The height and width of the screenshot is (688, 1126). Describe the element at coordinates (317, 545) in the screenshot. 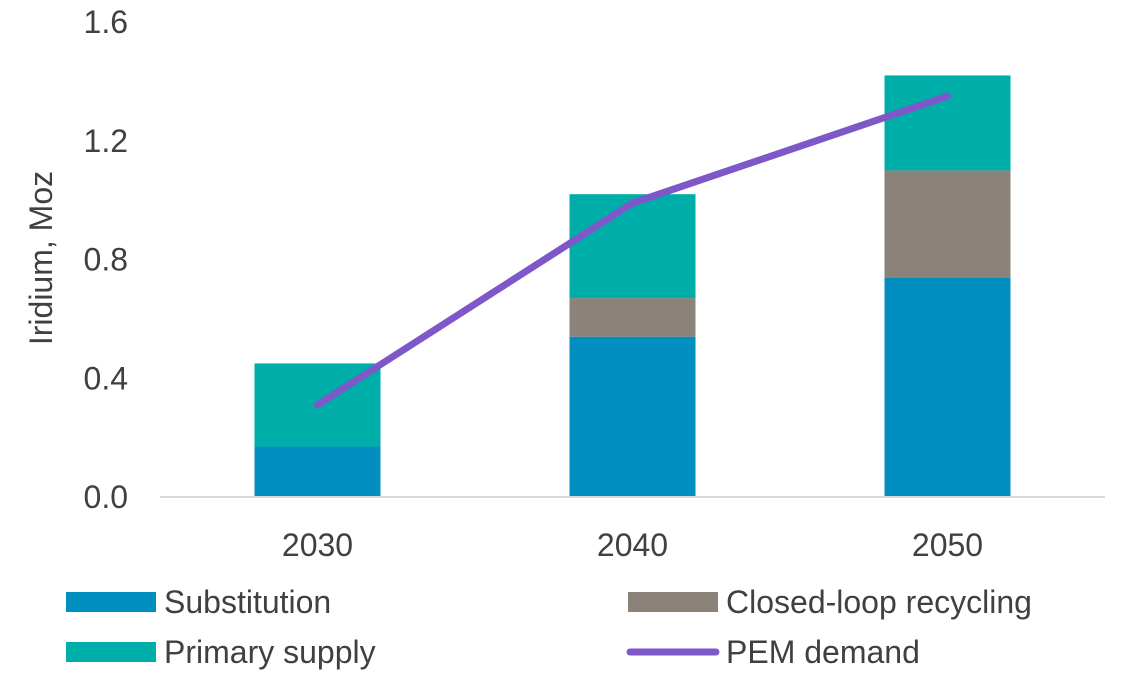

I see `x-tick-label: 2030` at that location.